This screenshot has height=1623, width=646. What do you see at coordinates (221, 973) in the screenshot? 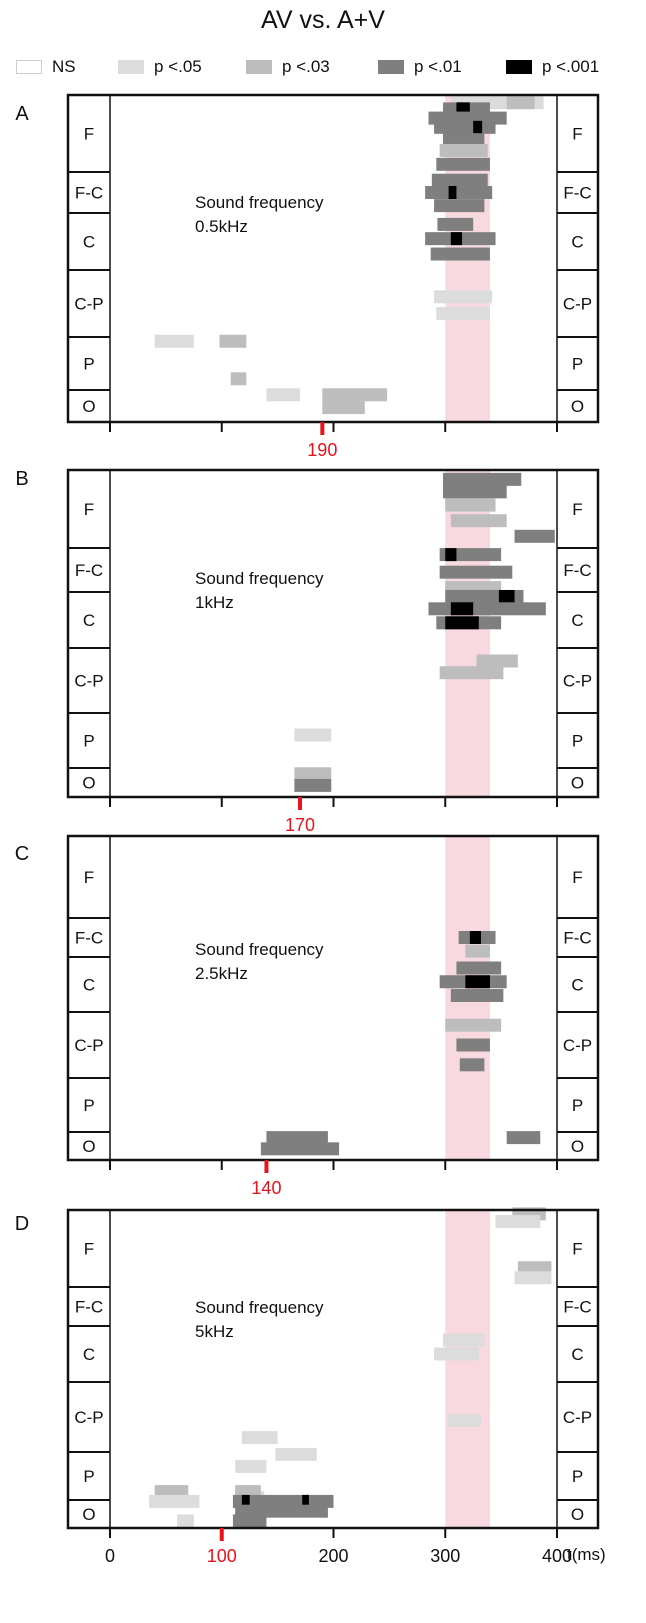
I see `annotation-value: 2.5kHz` at bounding box center [221, 973].